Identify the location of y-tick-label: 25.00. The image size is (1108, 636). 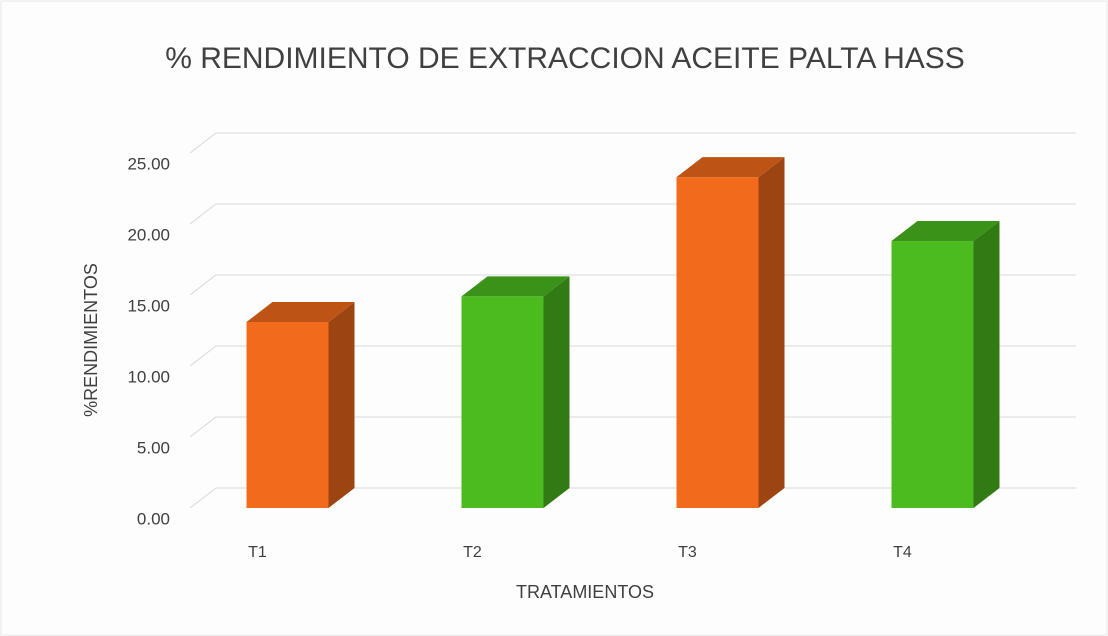
(148, 163).